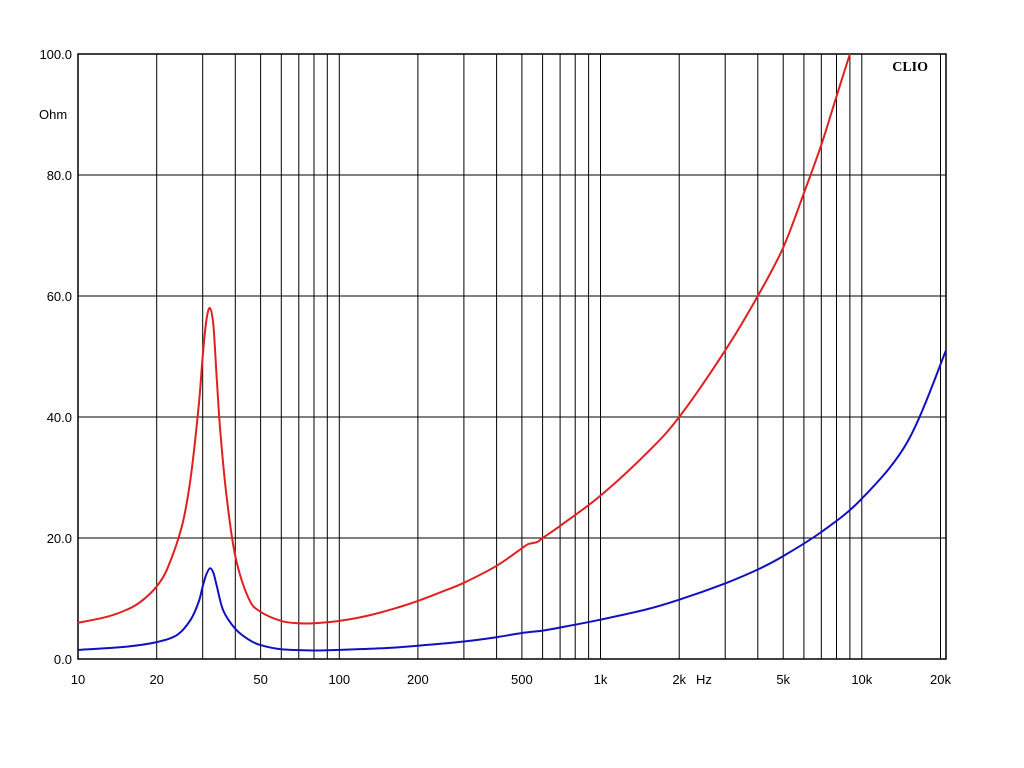 Image resolution: width=1024 pixels, height=768 pixels. What do you see at coordinates (55, 357) in the screenshot?
I see `y-axis-ticks: 0.0 20.0 40.0 60.0 80.0 100.0` at bounding box center [55, 357].